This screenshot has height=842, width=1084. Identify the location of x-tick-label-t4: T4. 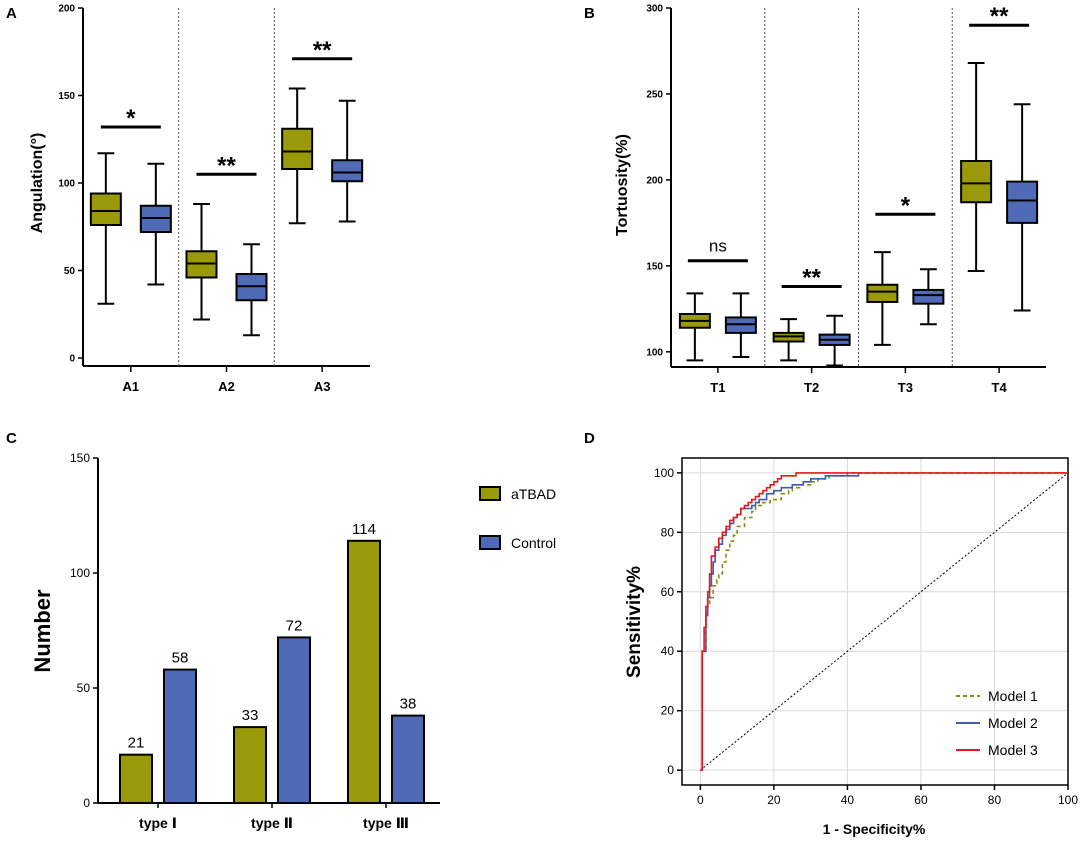
(1000, 387).